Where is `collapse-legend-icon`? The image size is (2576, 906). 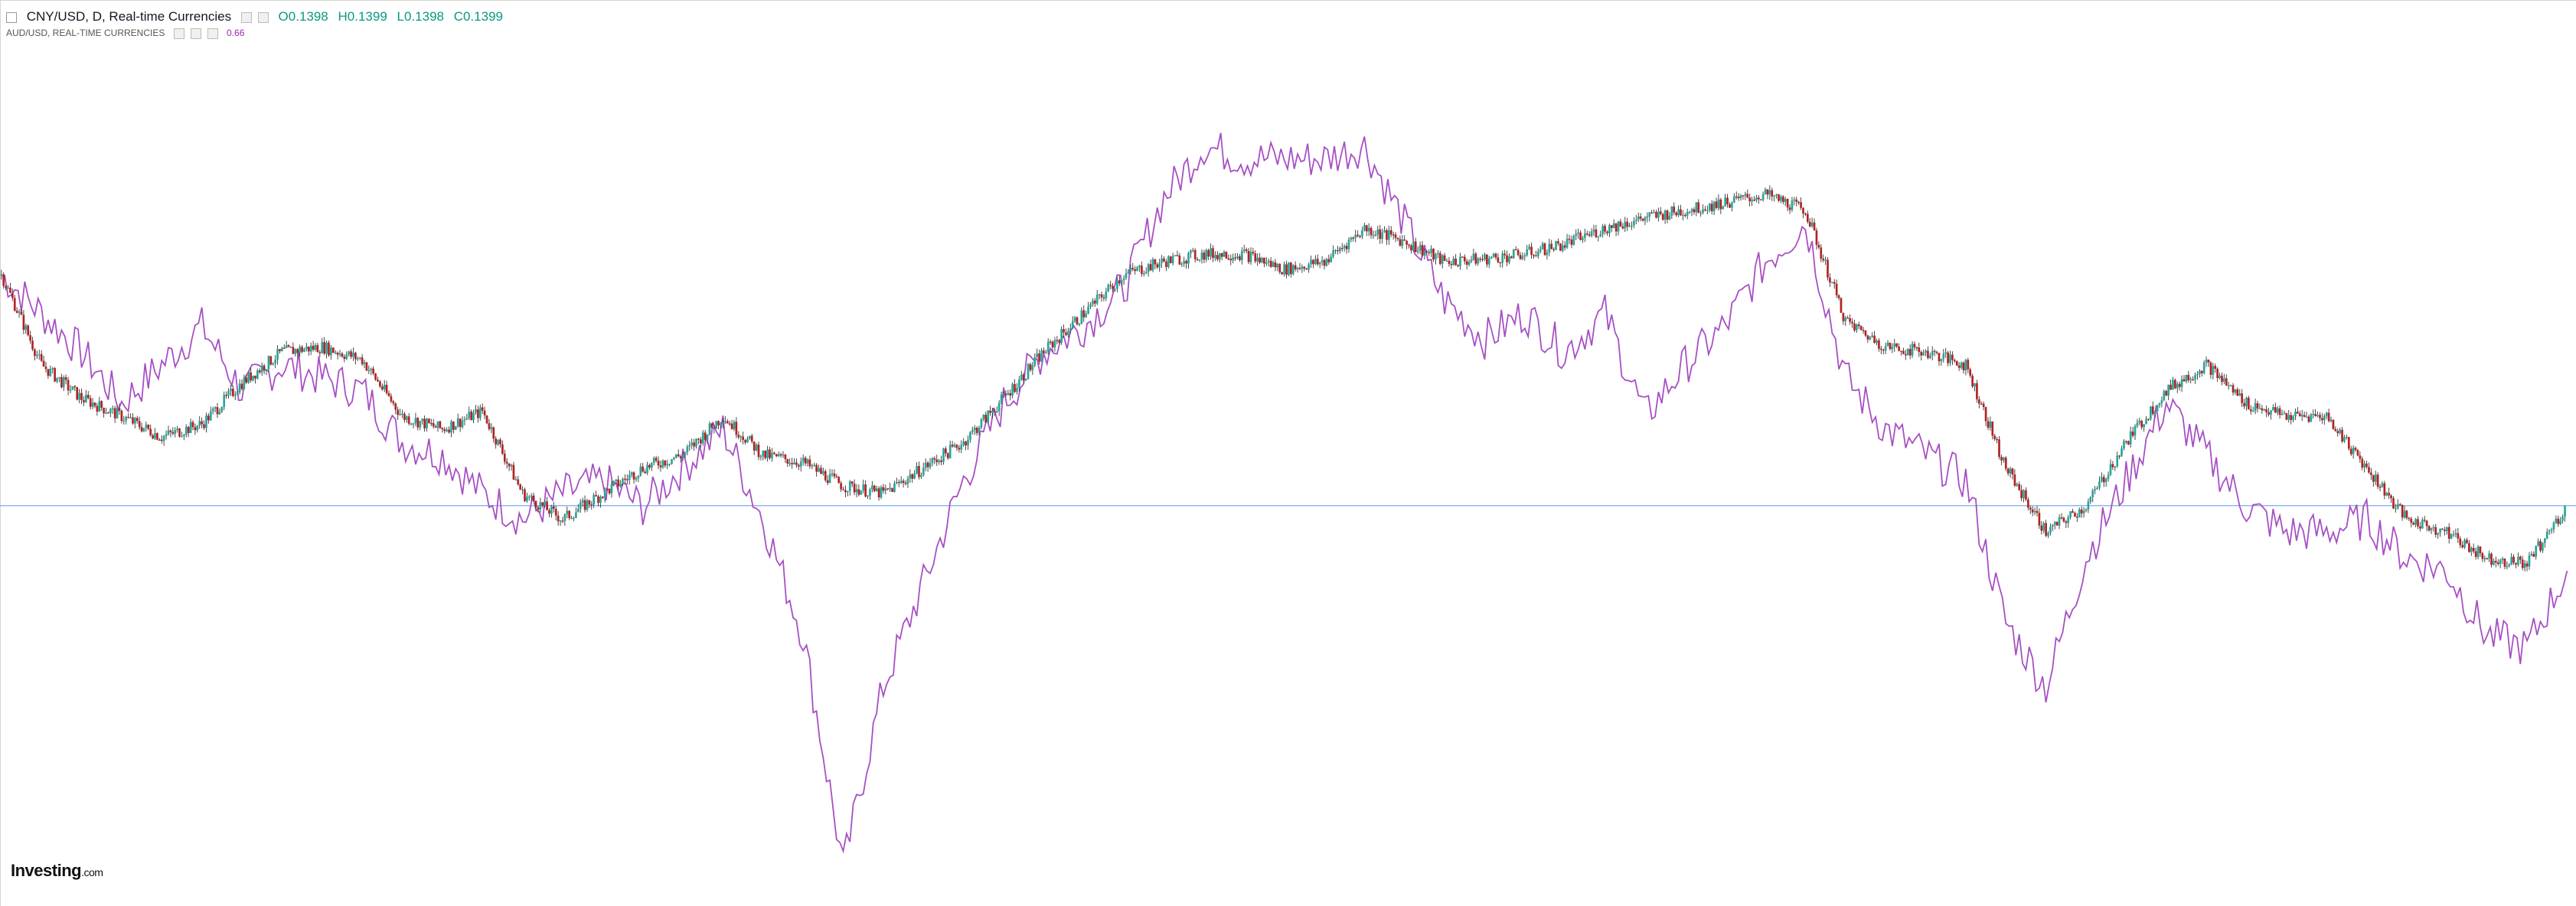 collapse-legend-icon is located at coordinates (11, 17).